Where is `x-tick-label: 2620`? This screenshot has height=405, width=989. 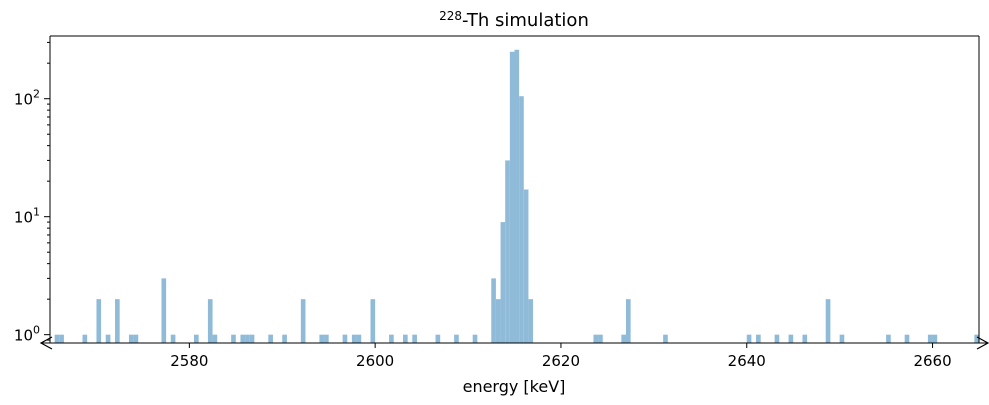
x-tick-label: 2620 is located at coordinates (561, 361).